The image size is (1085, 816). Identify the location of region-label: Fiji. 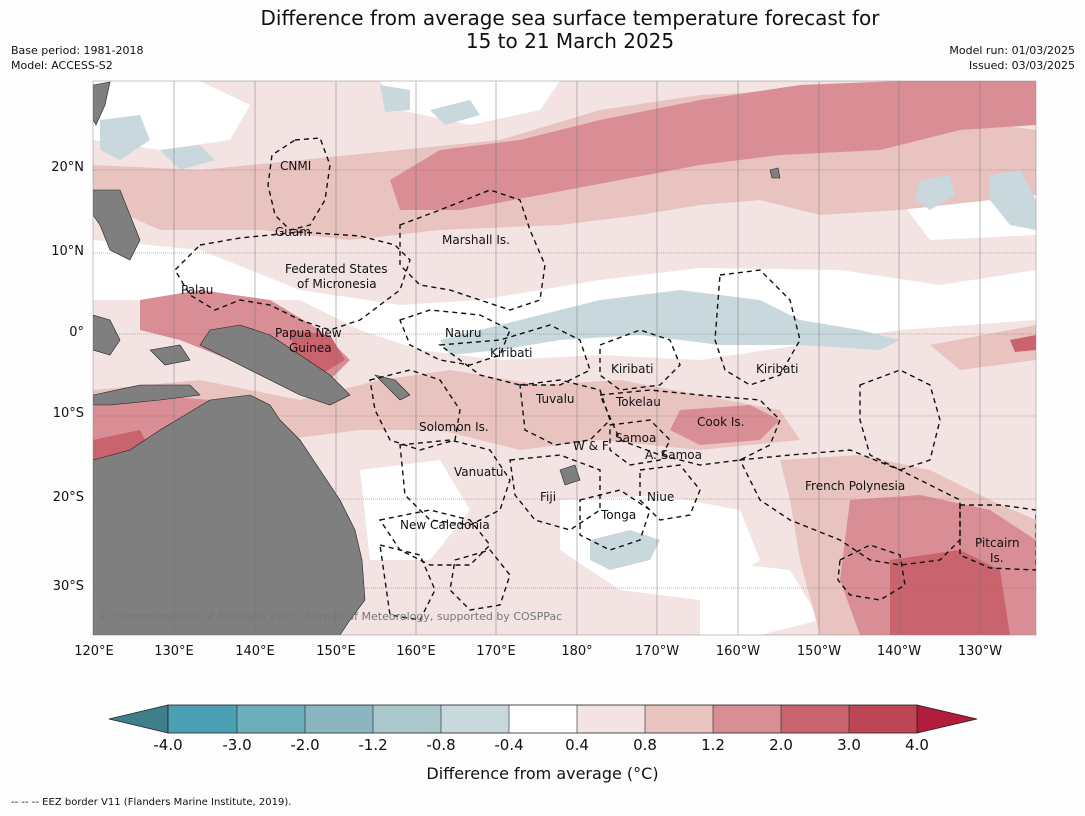
(548, 497).